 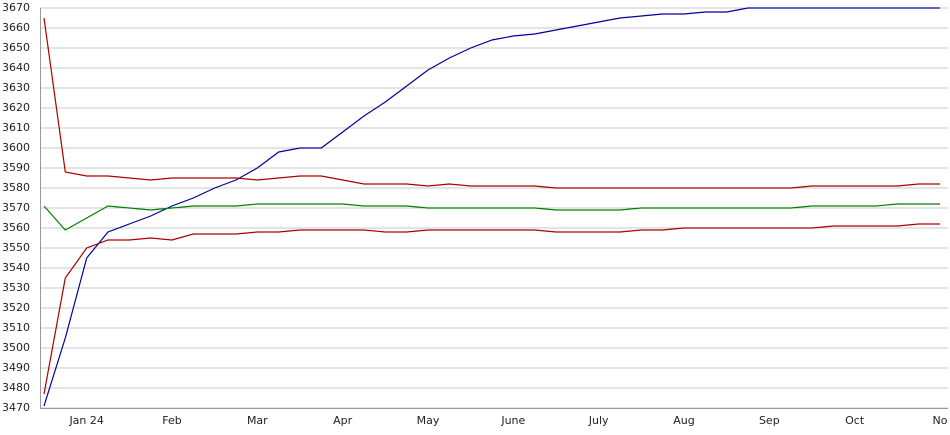 What do you see at coordinates (16, 407) in the screenshot?
I see `y-tick-label: 3470` at bounding box center [16, 407].